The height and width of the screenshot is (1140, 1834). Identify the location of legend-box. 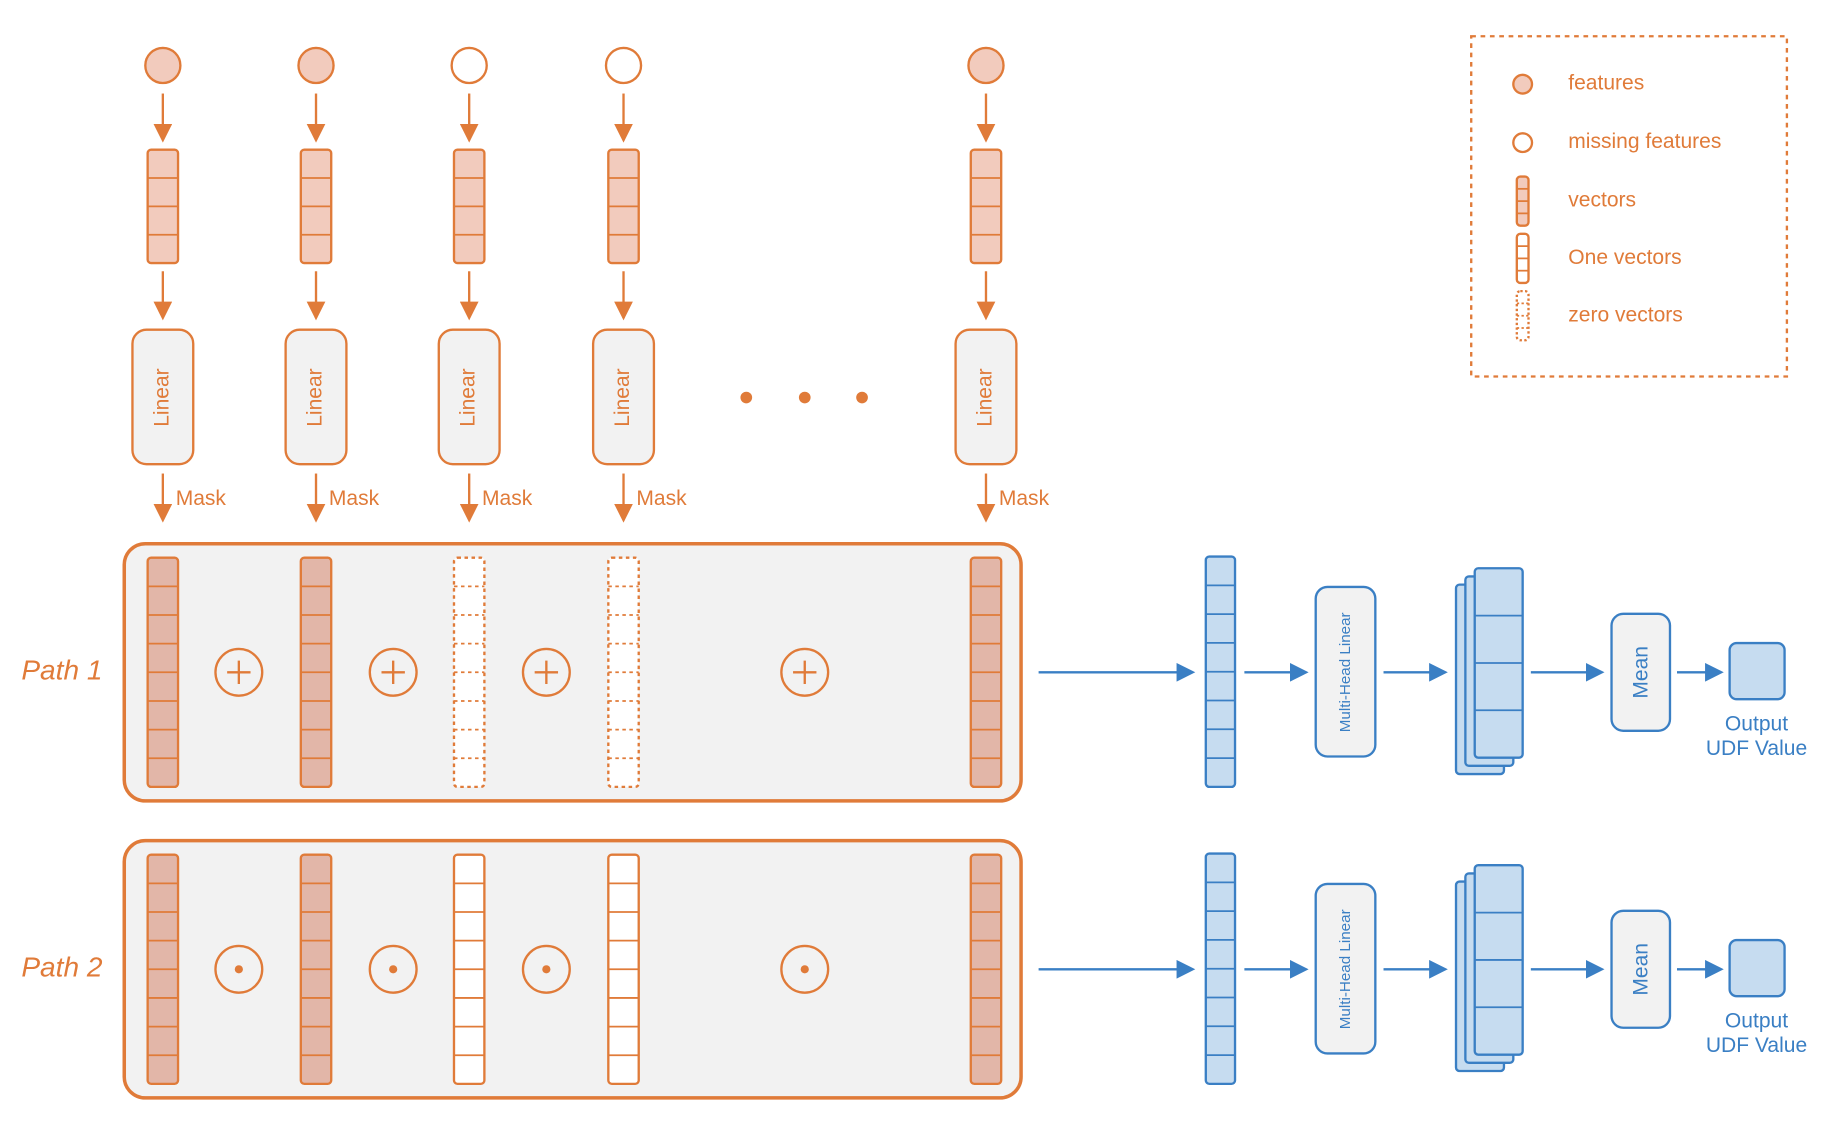
(1629, 206).